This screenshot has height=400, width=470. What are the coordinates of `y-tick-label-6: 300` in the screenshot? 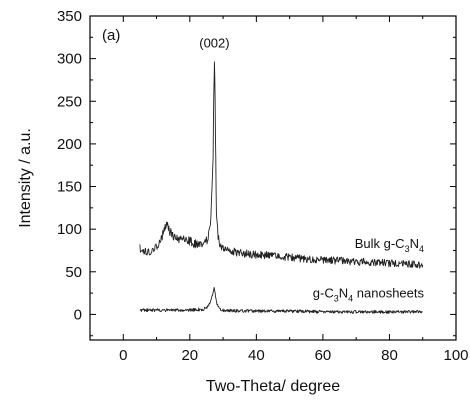 It's located at (69, 59).